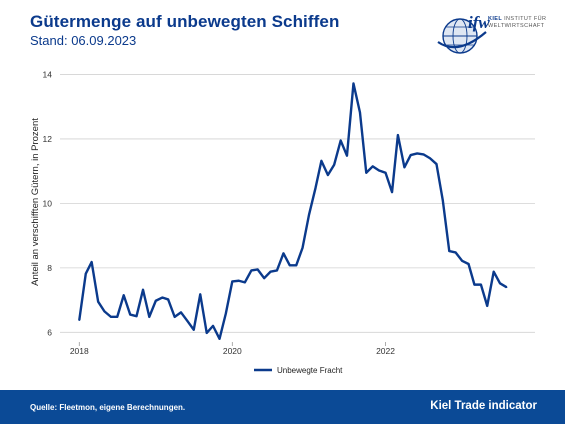 Image resolution: width=565 pixels, height=424 pixels. I want to click on y-axis-ticks: 6 8 10 12 14, so click(48, 203).